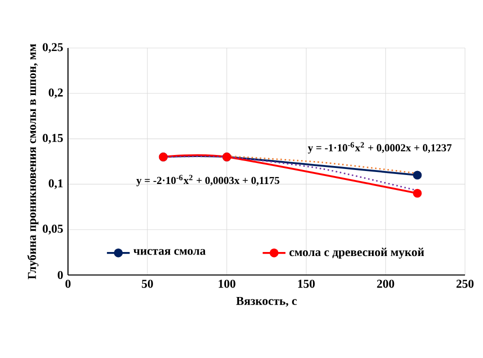 This screenshot has height=358, width=483. Describe the element at coordinates (68, 284) in the screenshot. I see `x-tick-label: 0` at that location.